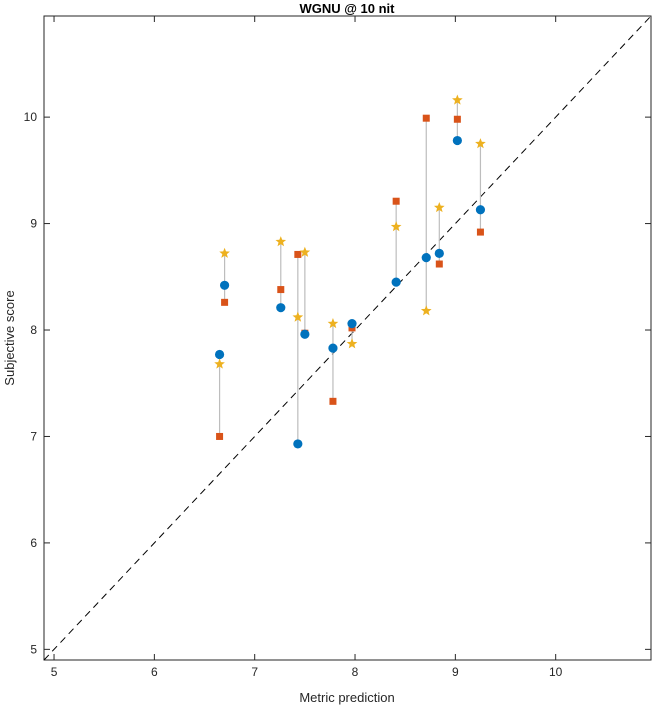  What do you see at coordinates (154, 672) in the screenshot?
I see `x-tick-label: 6` at bounding box center [154, 672].